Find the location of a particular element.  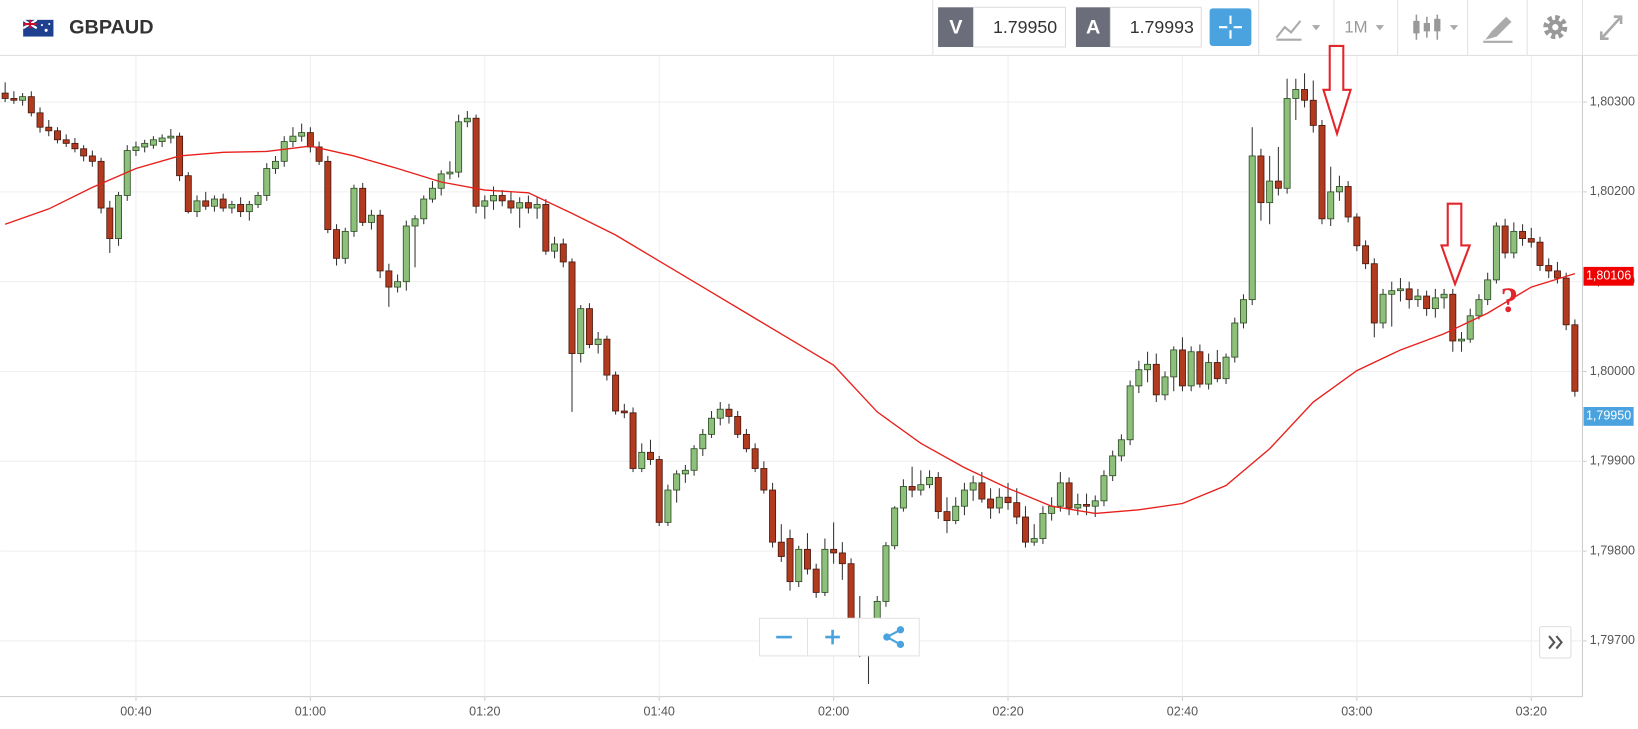

settings-button is located at coordinates (1555, 27).